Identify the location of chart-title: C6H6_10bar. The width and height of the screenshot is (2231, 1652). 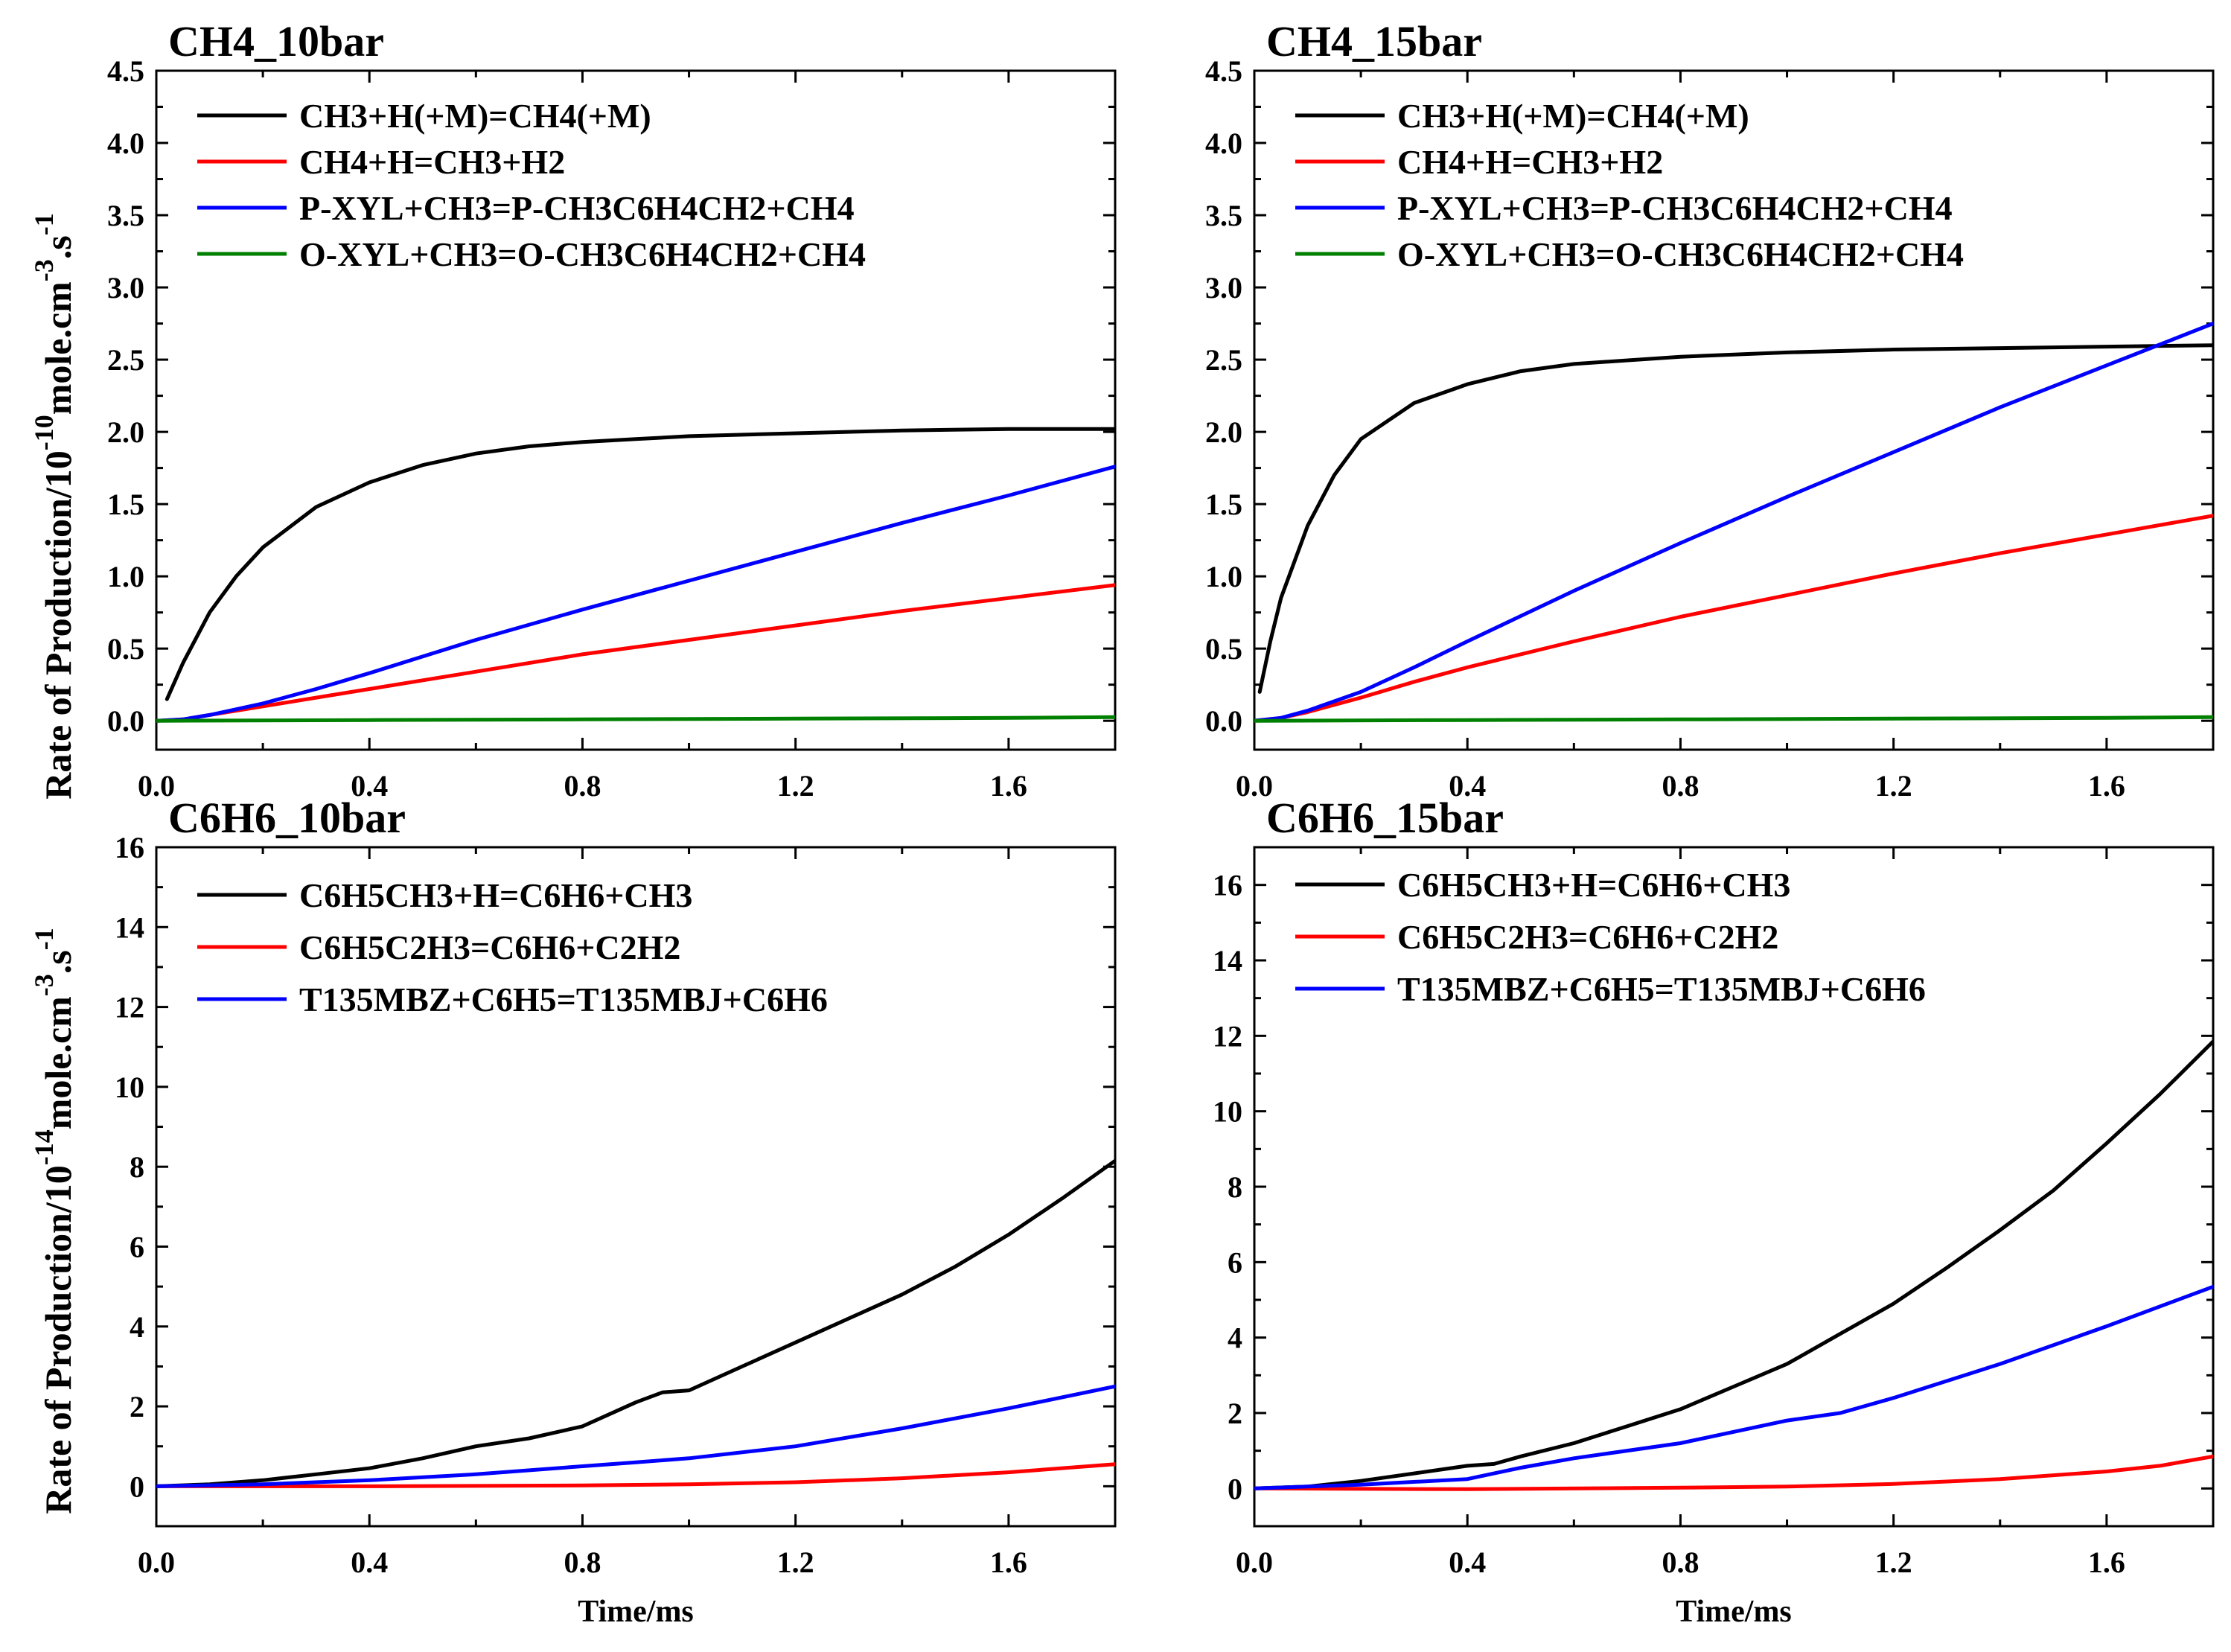
(287, 818).